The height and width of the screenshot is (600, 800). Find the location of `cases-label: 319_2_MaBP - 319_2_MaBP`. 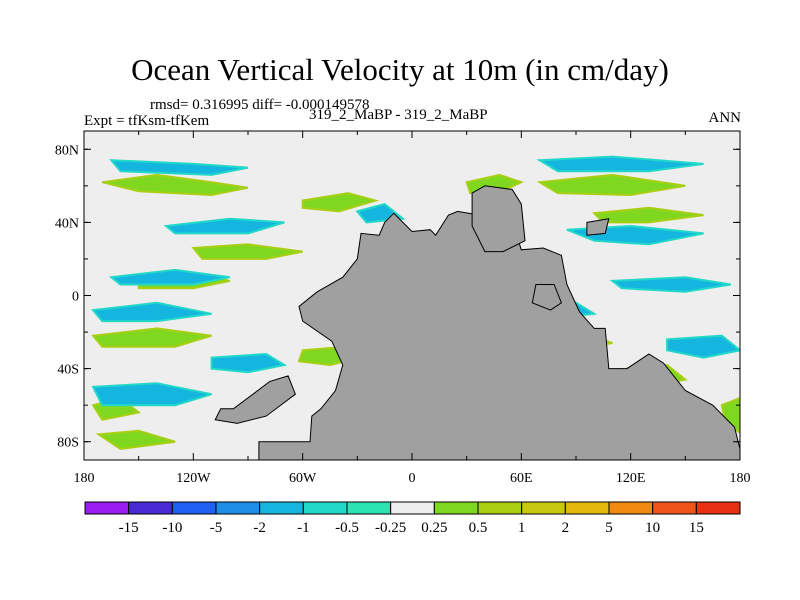

cases-label: 319_2_MaBP - 319_2_MaBP is located at coordinates (398, 115).